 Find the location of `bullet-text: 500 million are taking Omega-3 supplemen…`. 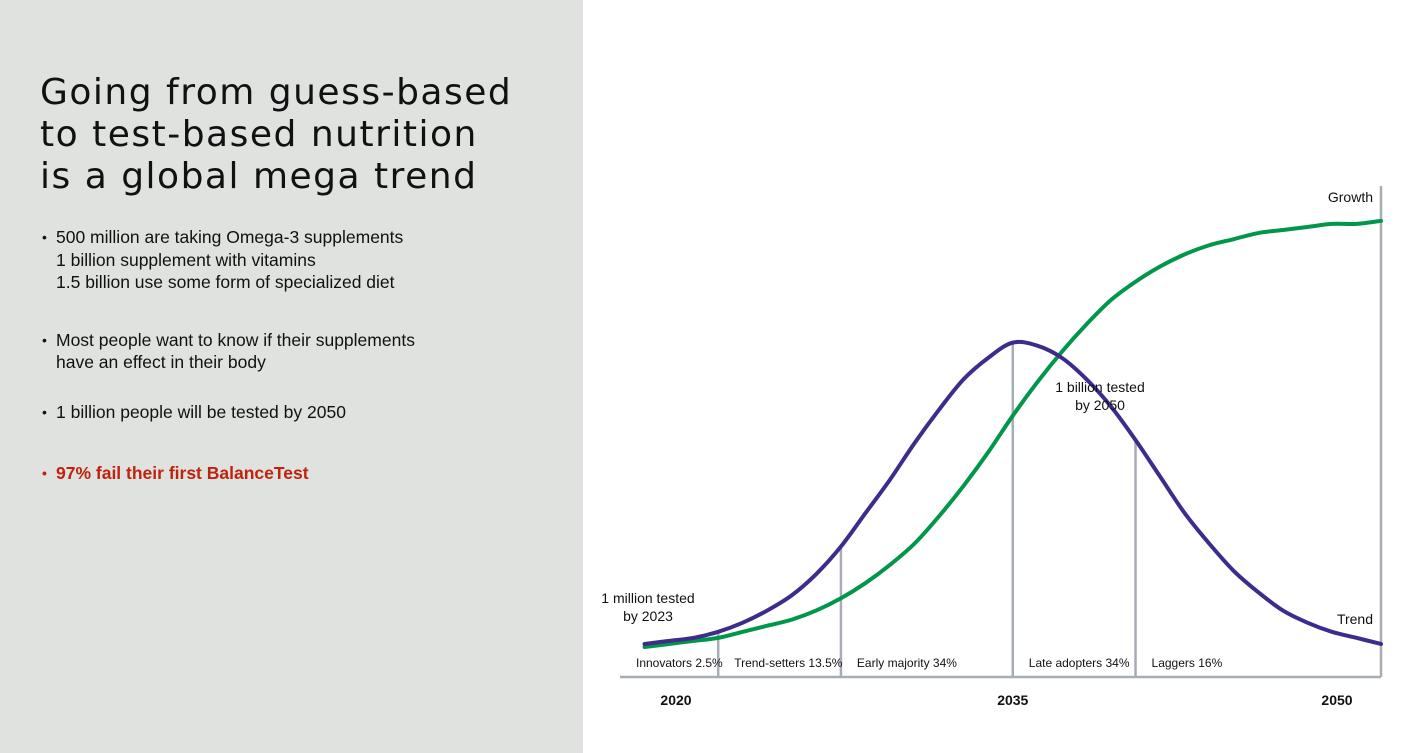

bullet-text: 500 million are taking Omega-3 supplemen… is located at coordinates (230, 237).